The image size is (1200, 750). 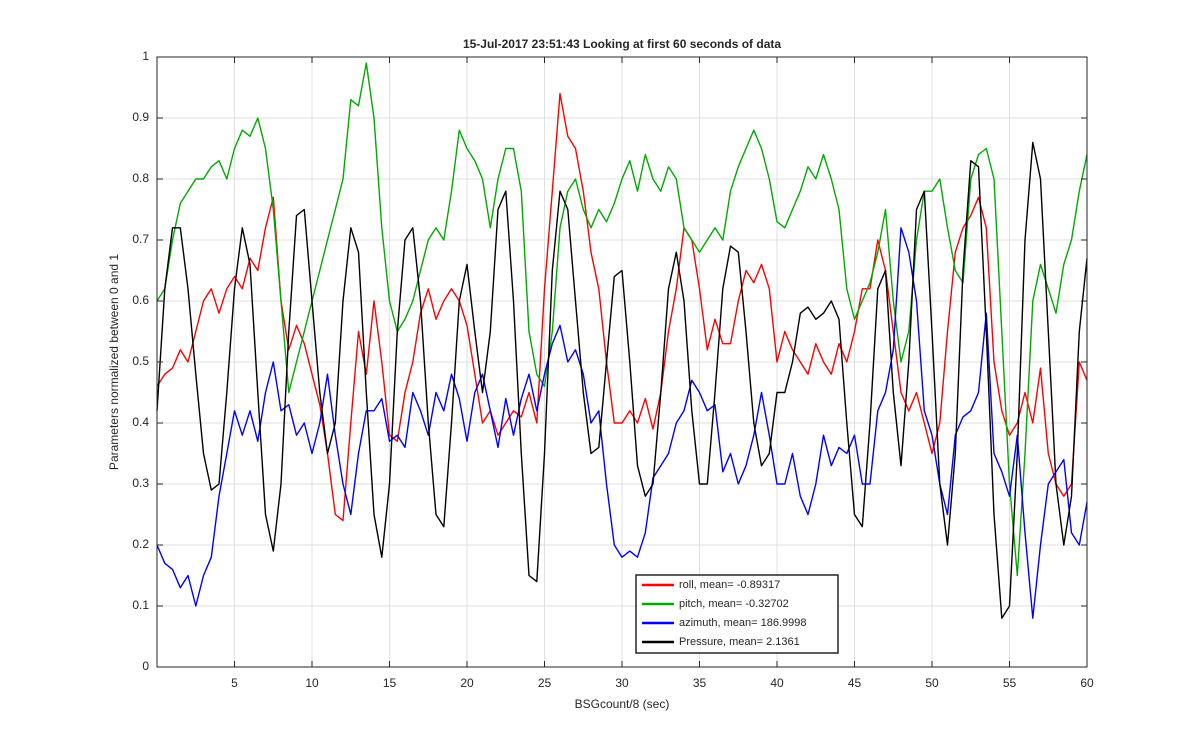 I want to click on x-tick-label: 30, so click(x=622, y=683).